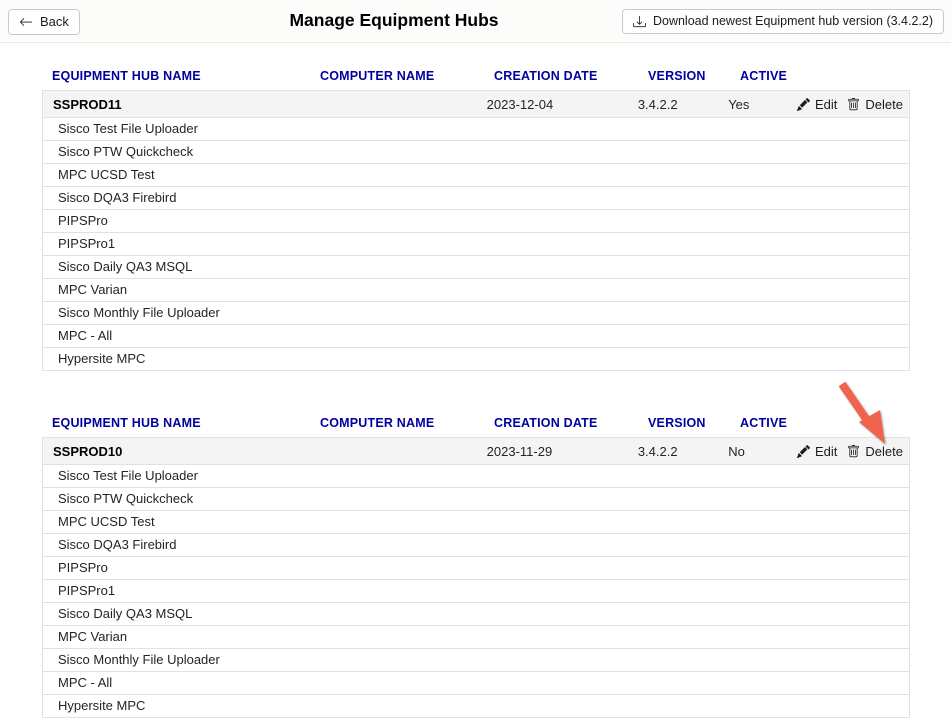 This screenshot has height=727, width=951. I want to click on back-button-label: Back, so click(54, 21).